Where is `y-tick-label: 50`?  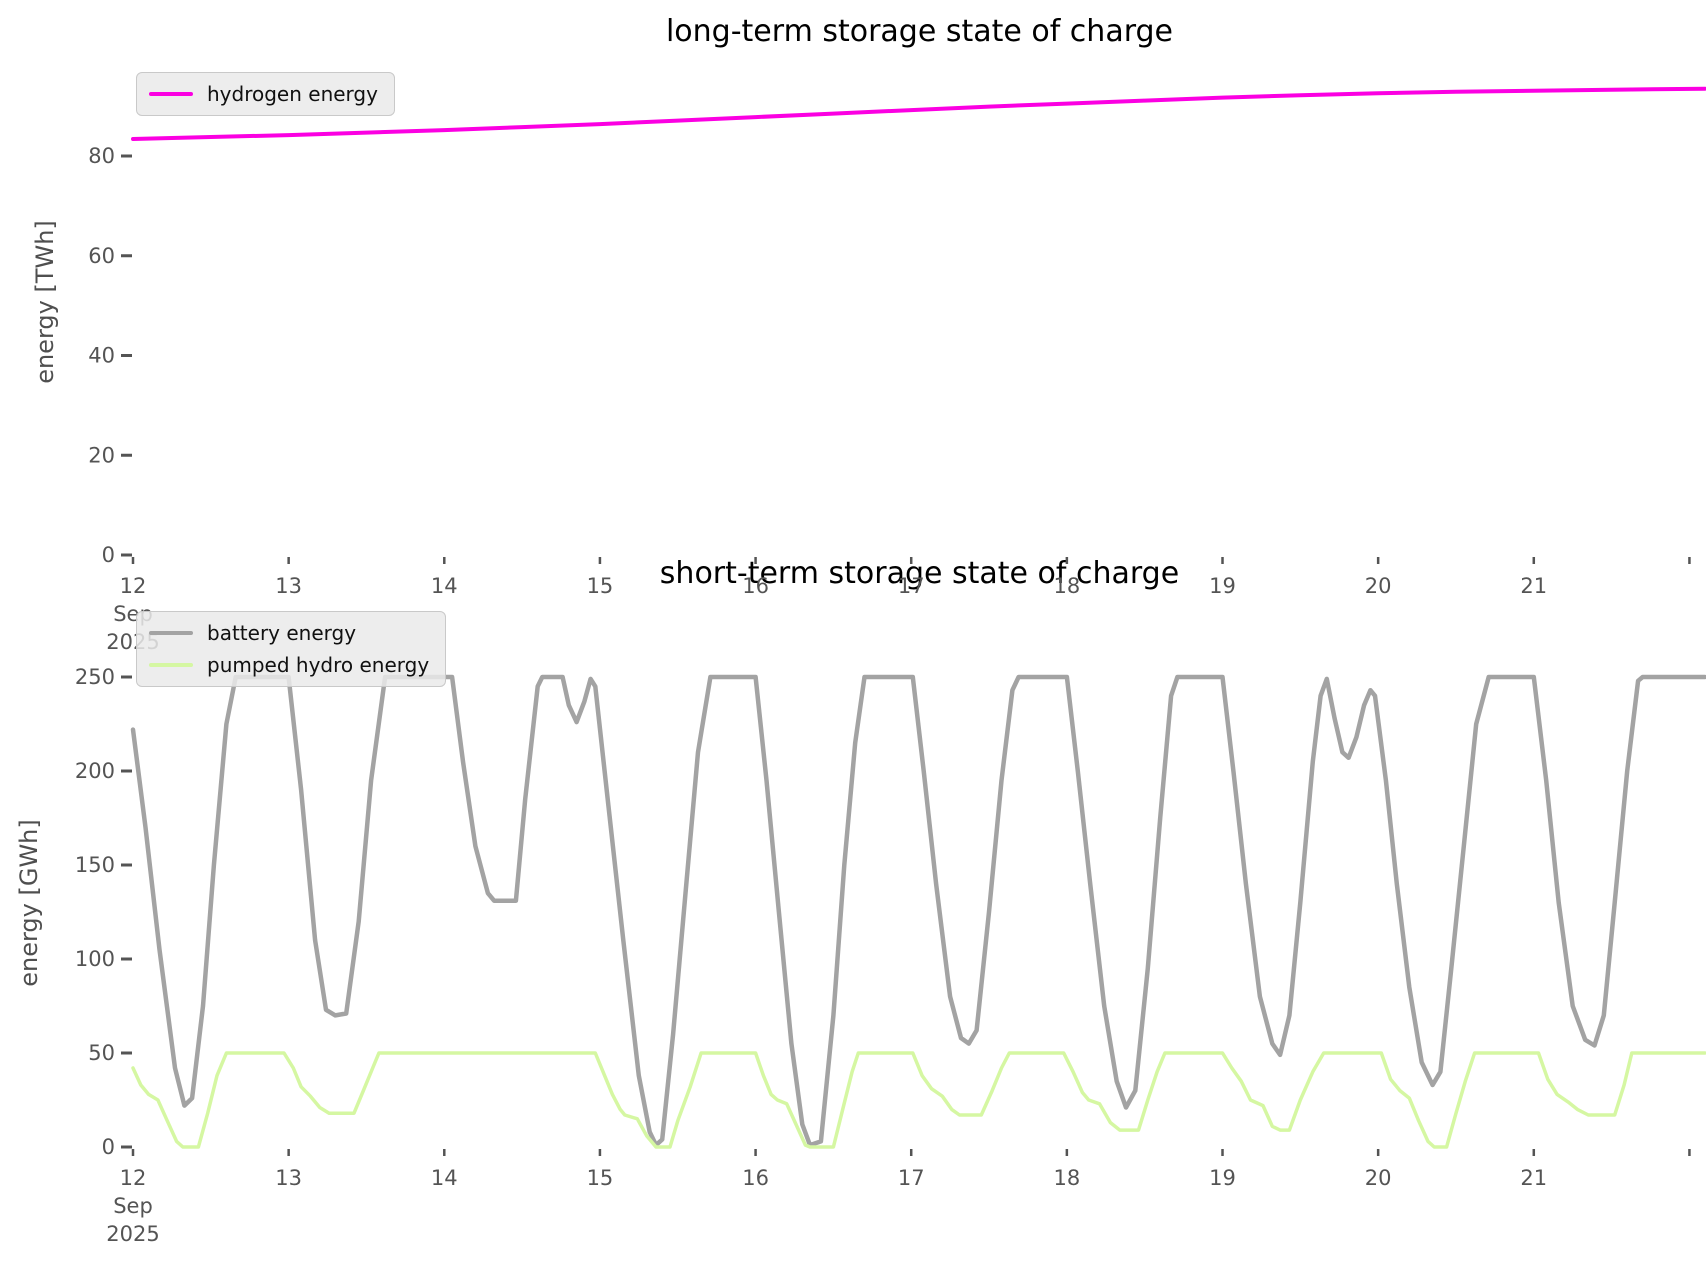
y-tick-label: 50 is located at coordinates (101, 1053).